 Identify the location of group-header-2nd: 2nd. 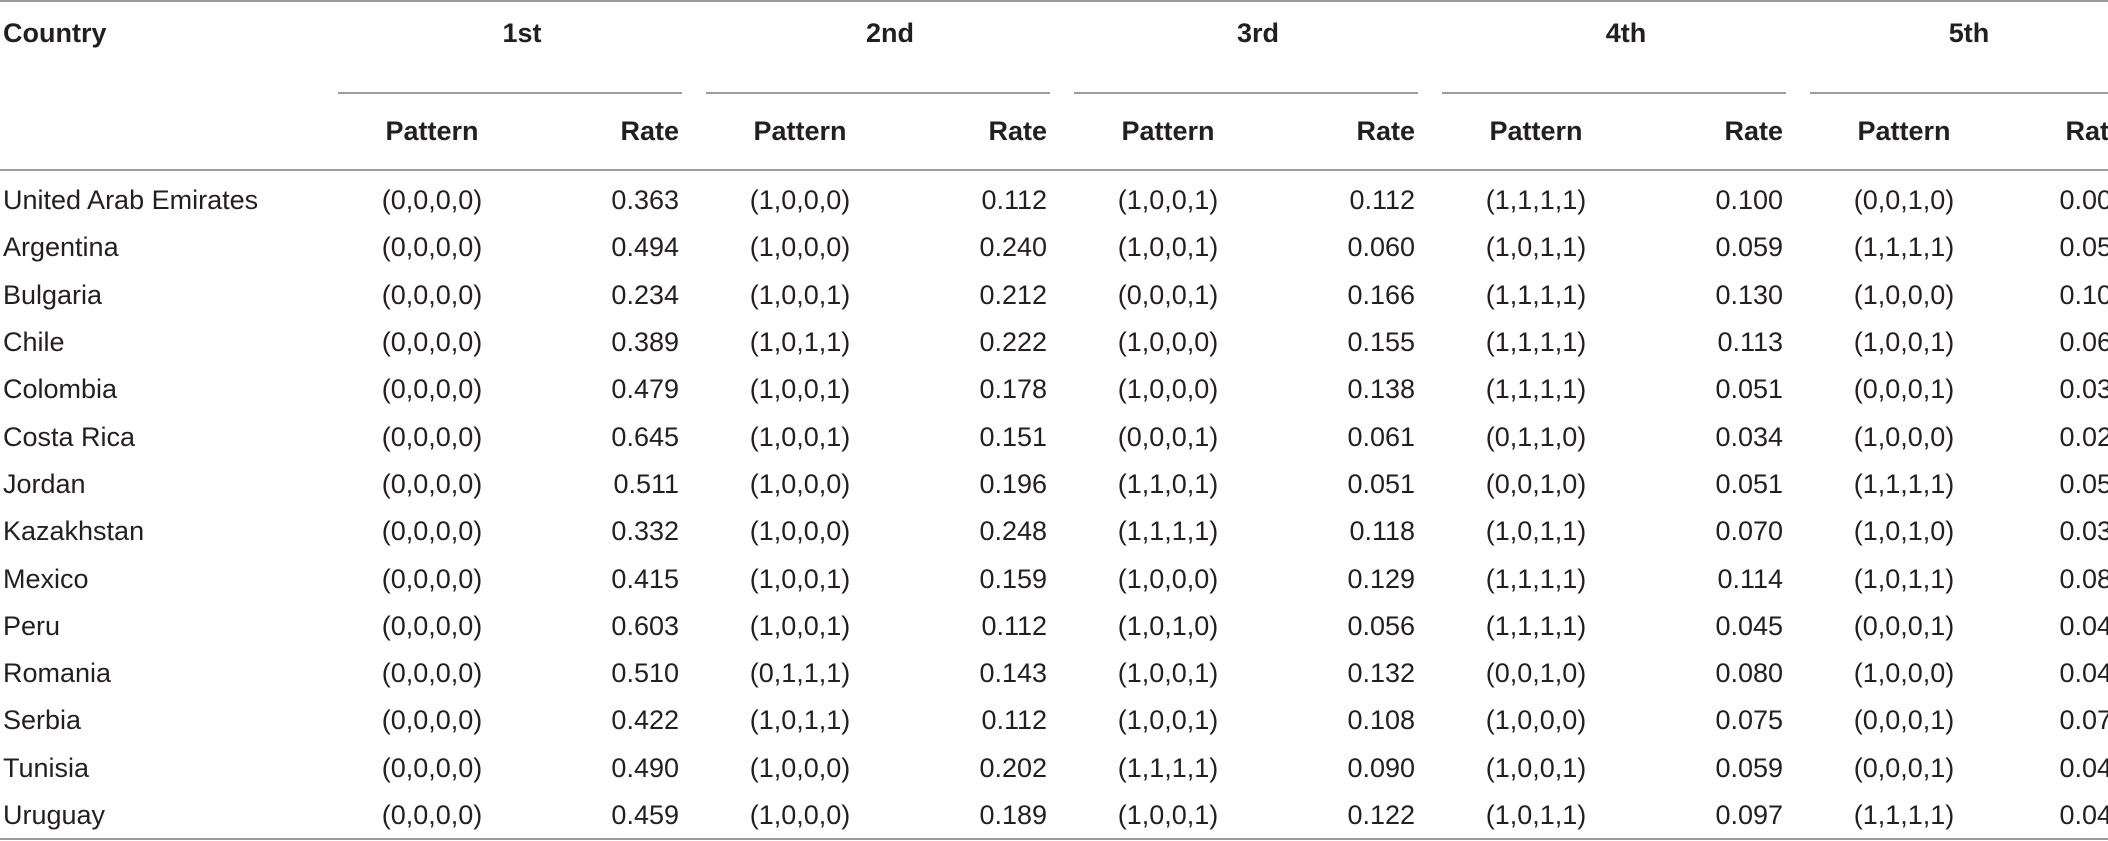
(890, 47).